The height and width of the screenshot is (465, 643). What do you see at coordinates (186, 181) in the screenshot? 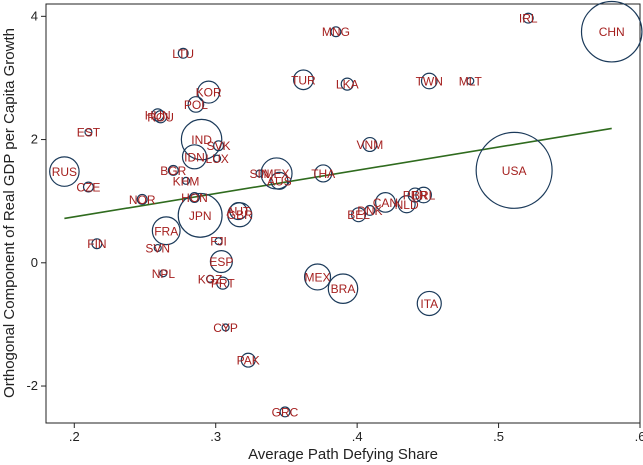
I see `data-point-label: KHM` at bounding box center [186, 181].